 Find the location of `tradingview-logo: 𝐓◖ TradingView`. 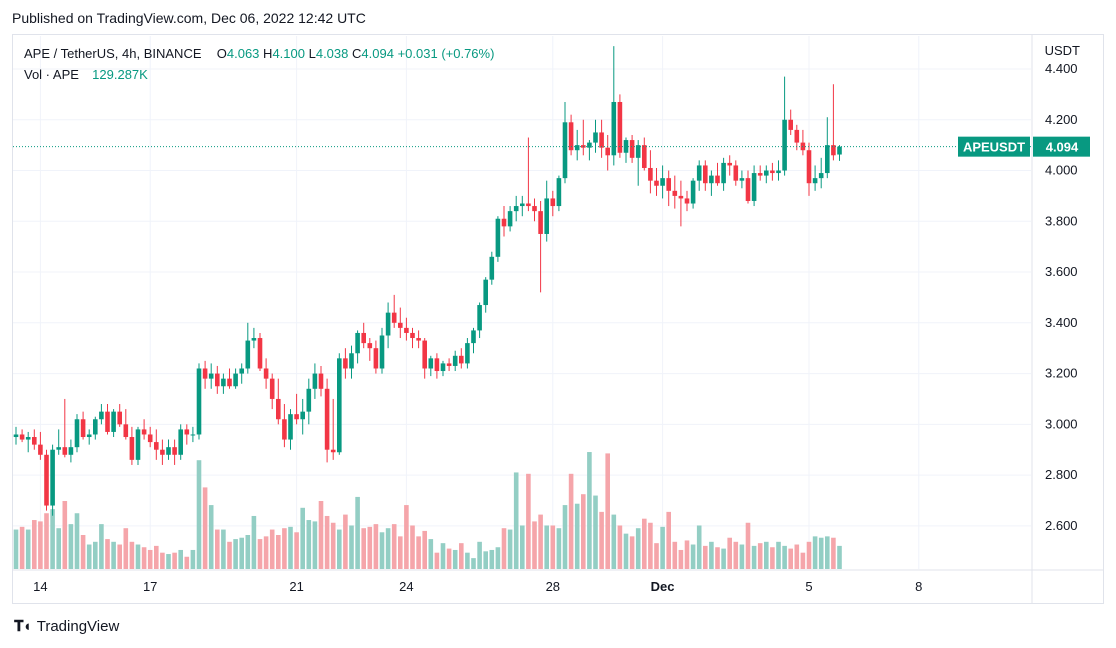

tradingview-logo: 𝐓◖ TradingView is located at coordinates (66, 626).